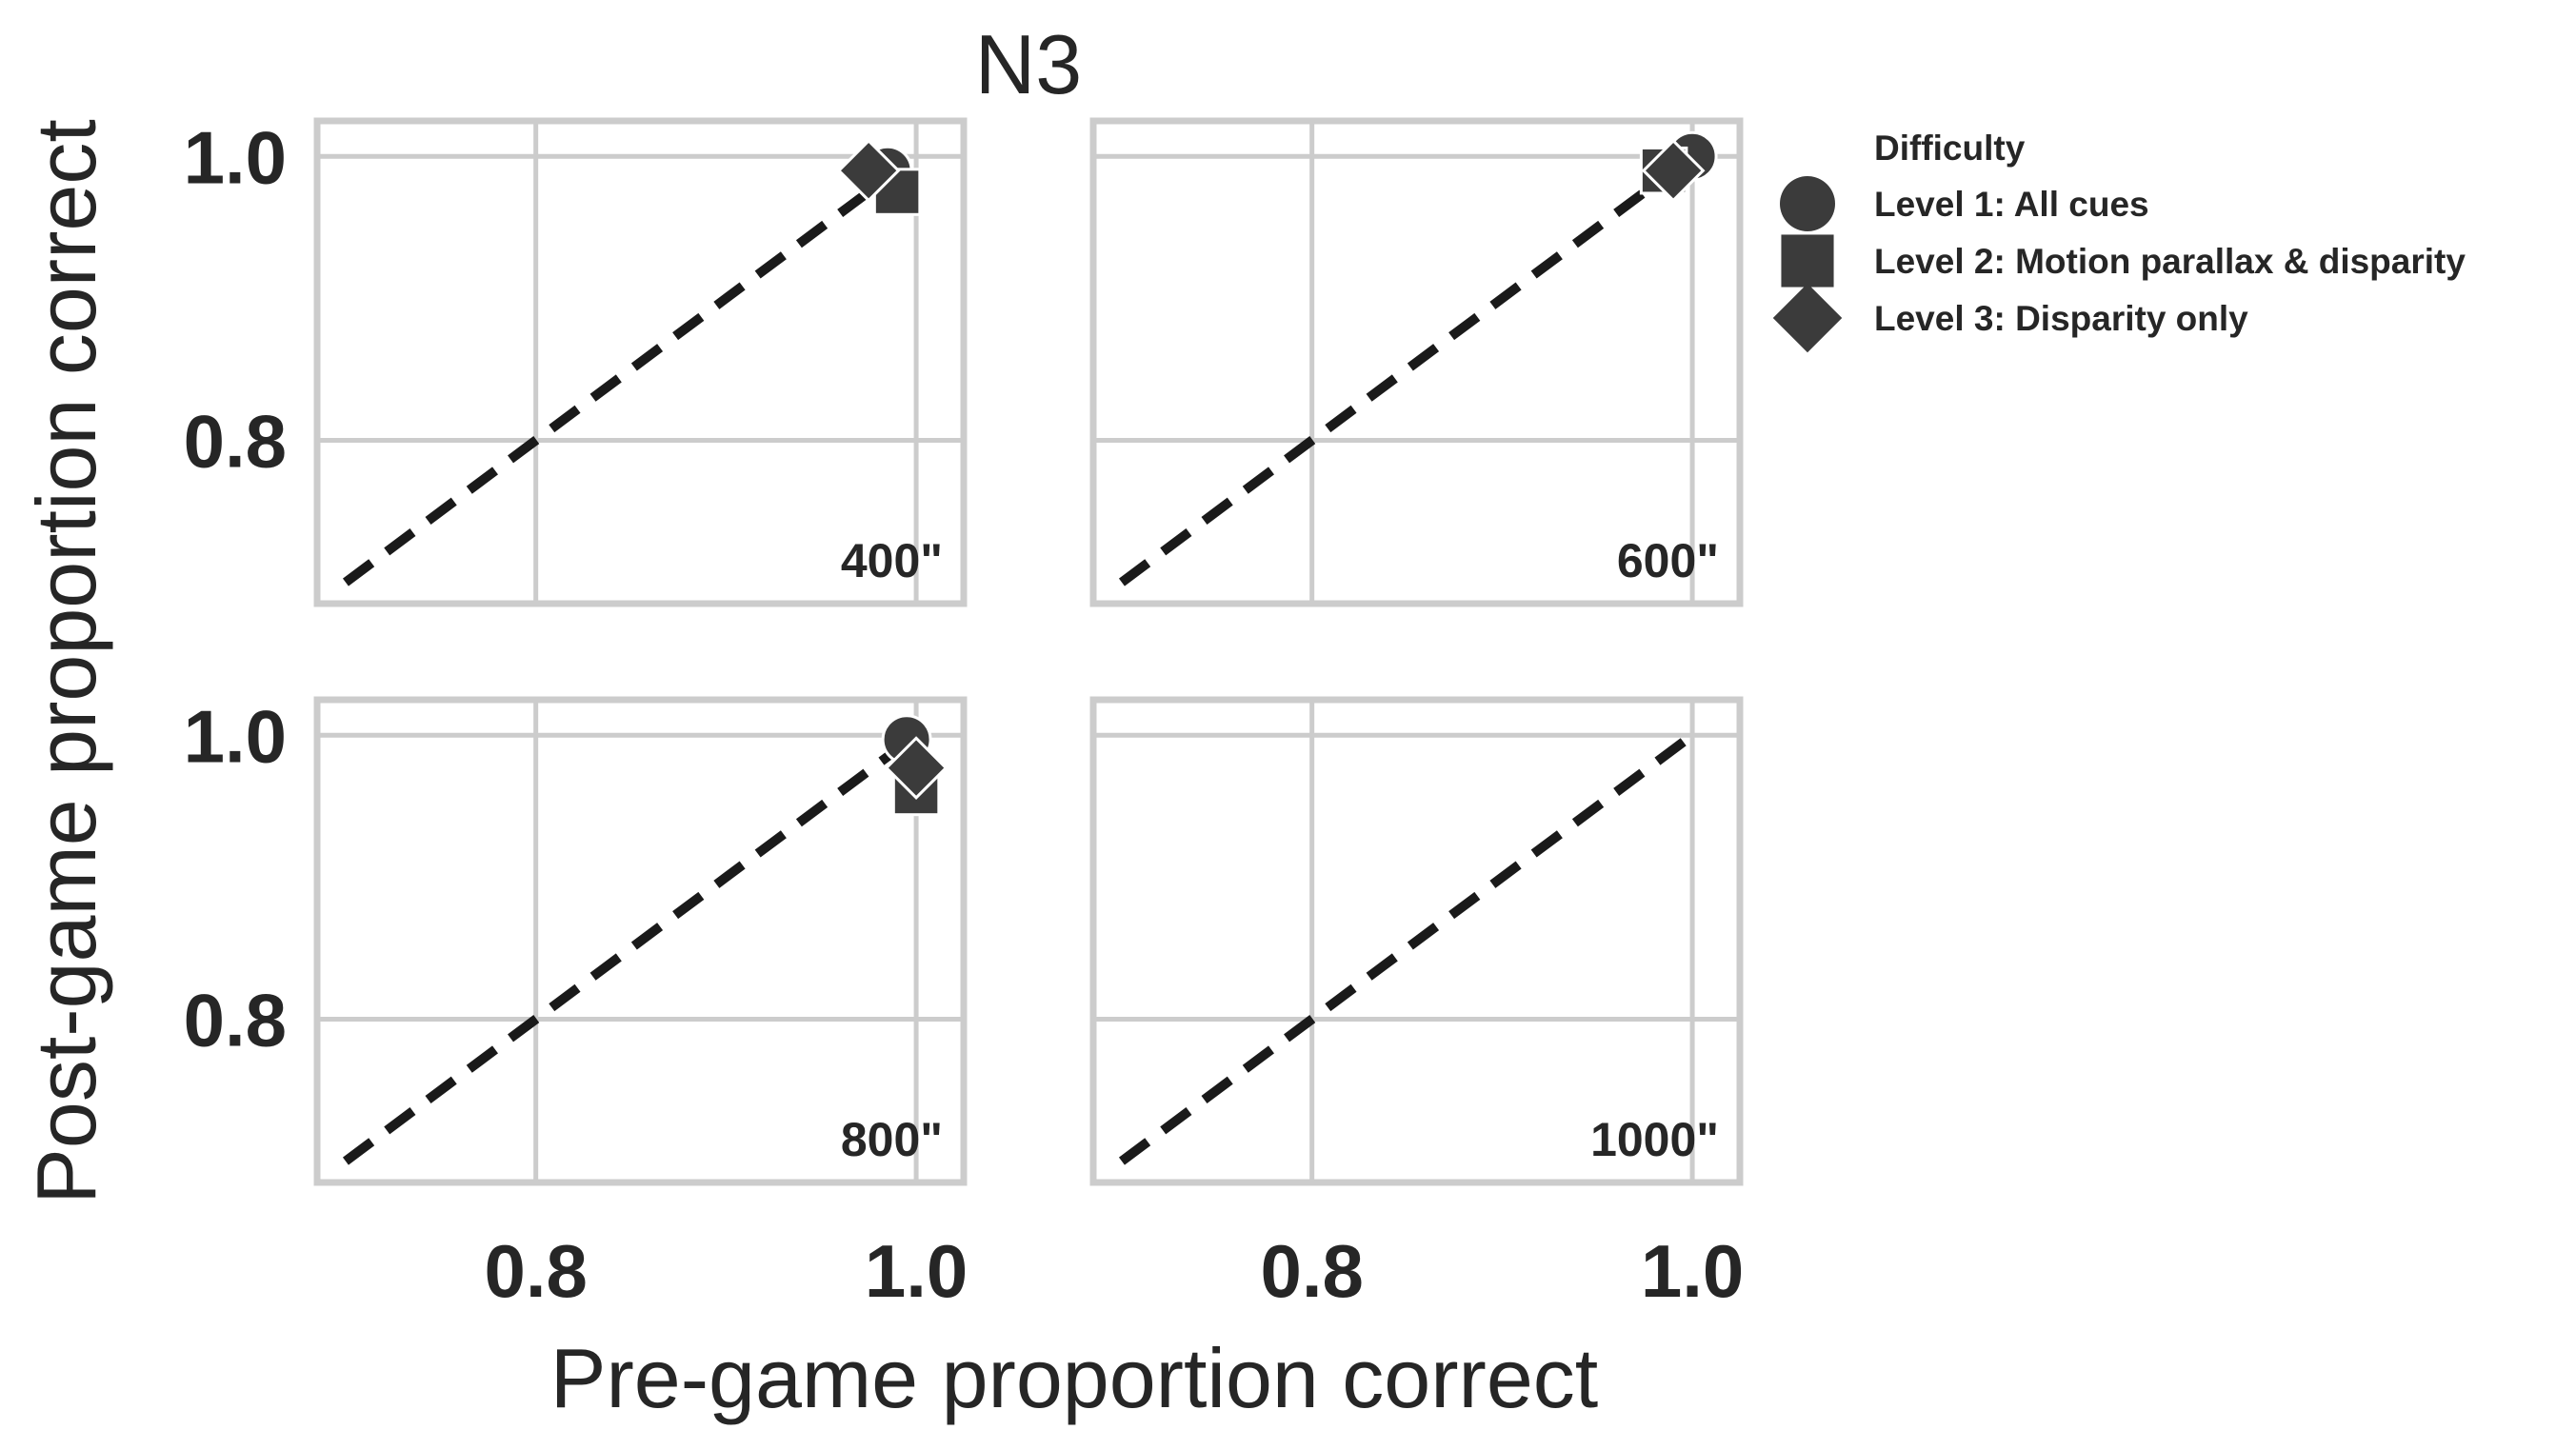 The width and height of the screenshot is (2576, 1450). I want to click on panel-600: 600", so click(1417, 362).